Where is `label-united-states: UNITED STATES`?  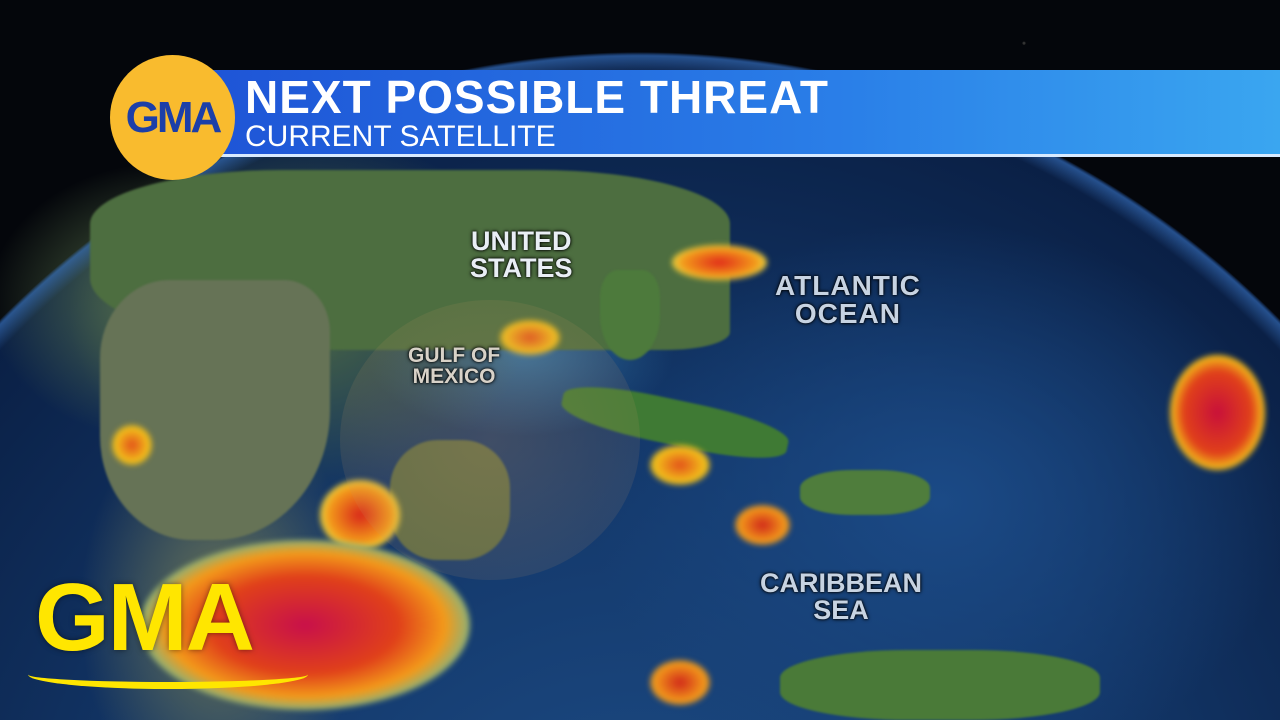
label-united-states: UNITED STATES is located at coordinates (521, 255).